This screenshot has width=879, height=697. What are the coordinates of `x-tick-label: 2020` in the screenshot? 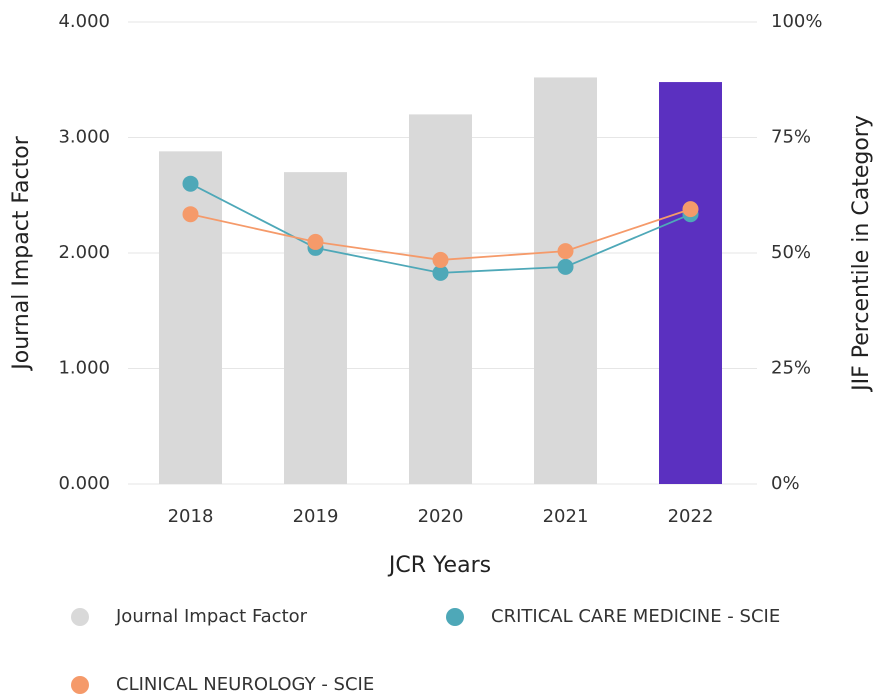 It's located at (441, 516).